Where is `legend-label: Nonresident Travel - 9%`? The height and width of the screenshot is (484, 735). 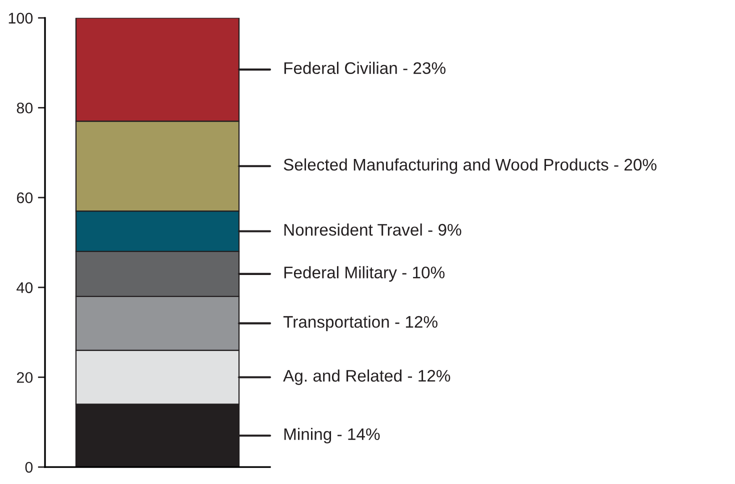
legend-label: Nonresident Travel - 9% is located at coordinates (373, 229).